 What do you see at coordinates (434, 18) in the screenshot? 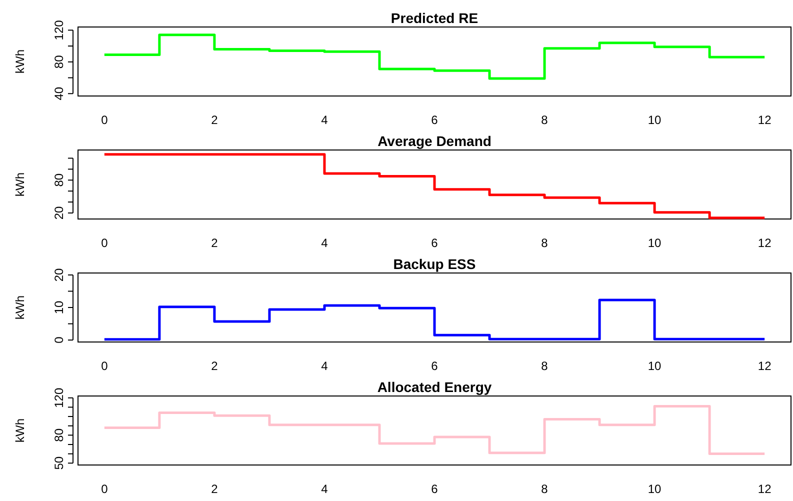
I see `chart-title: Predicted RE` at bounding box center [434, 18].